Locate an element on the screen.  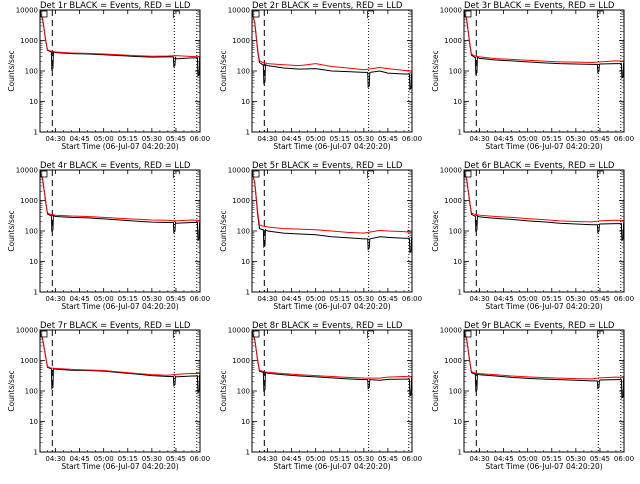
panel-title: Det 9r BLACK = Events, RED = LLD is located at coordinates (539, 326).